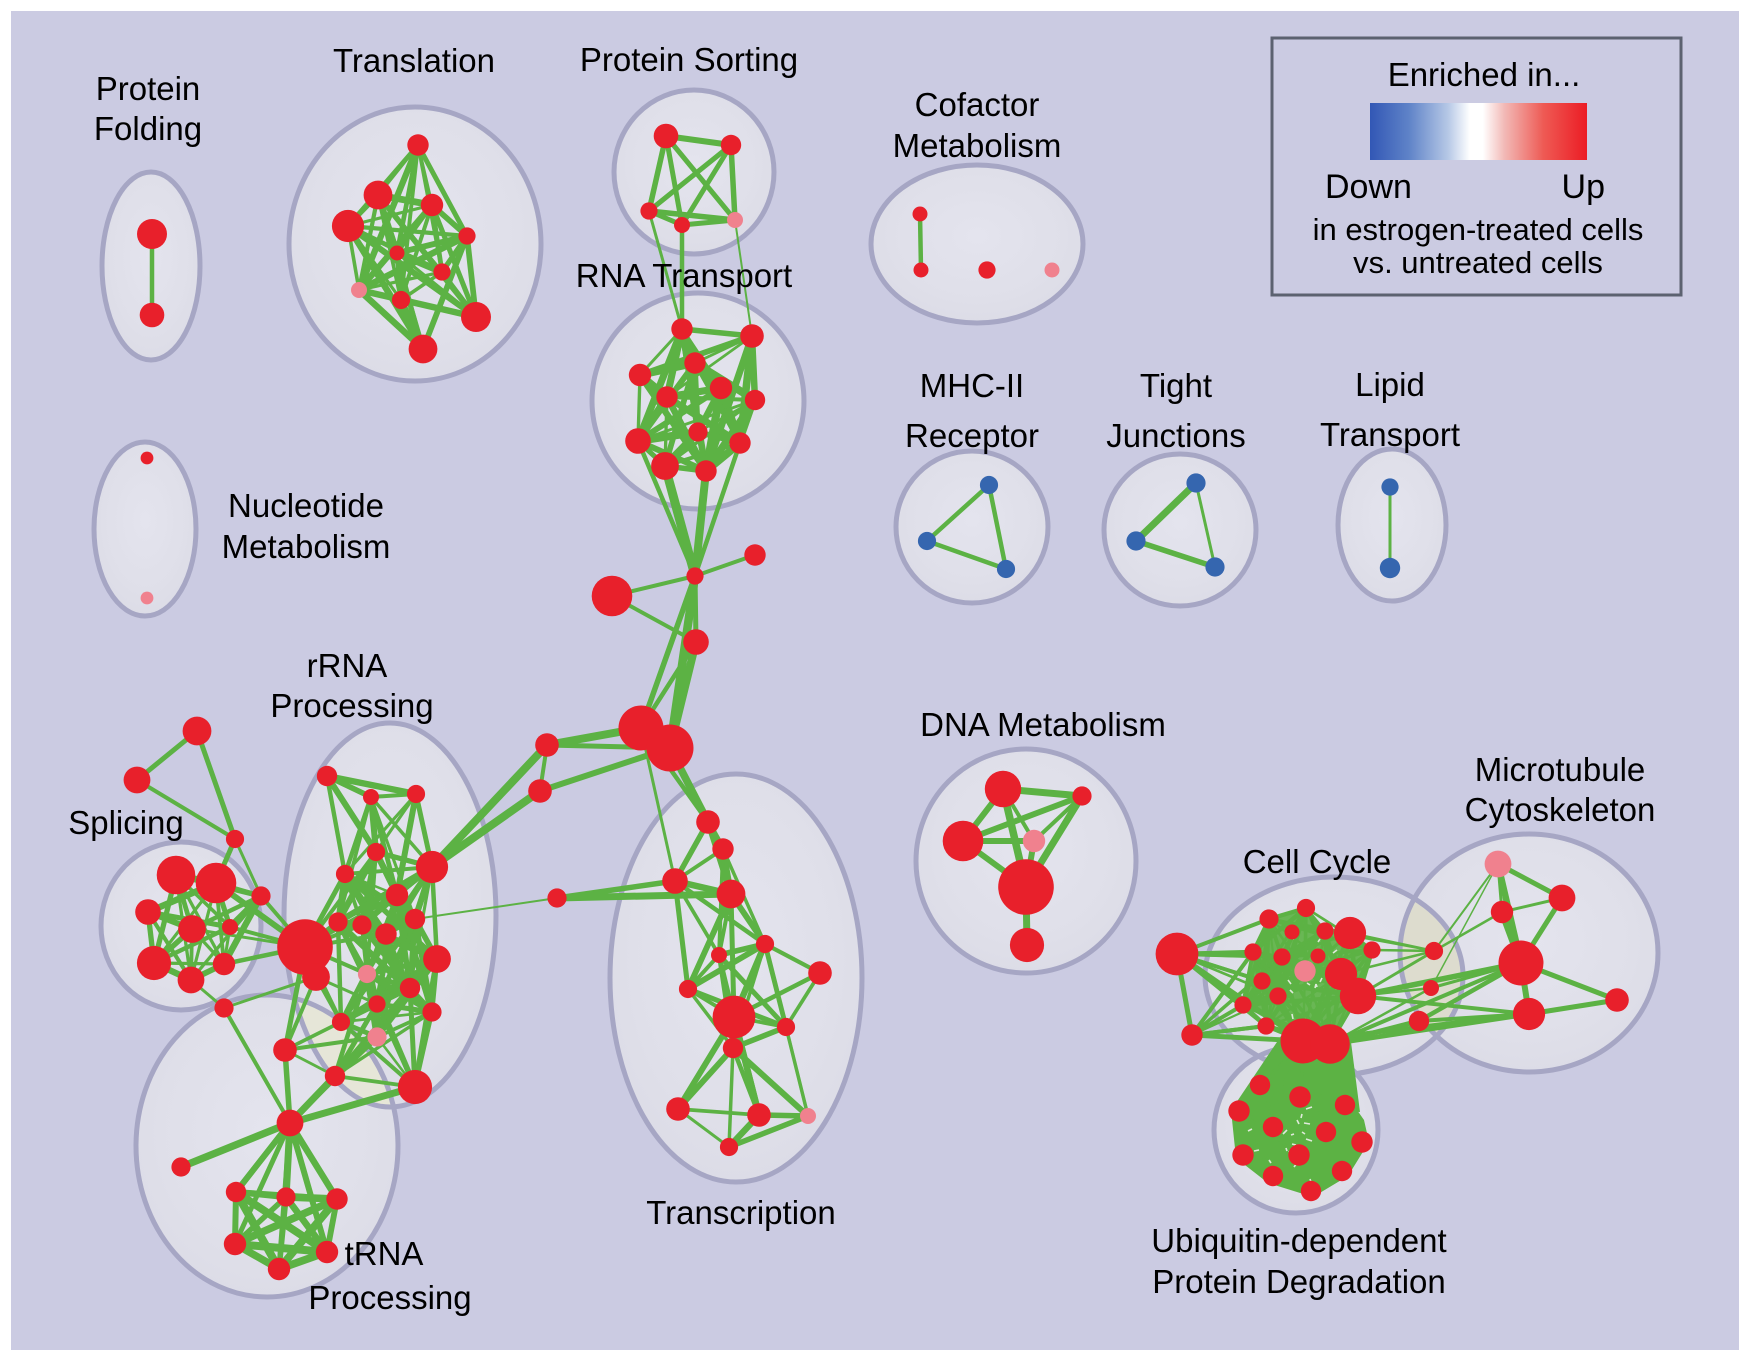 The image size is (1750, 1360). What do you see at coordinates (306, 505) in the screenshot?
I see `svg-text: Nucleotide` at bounding box center [306, 505].